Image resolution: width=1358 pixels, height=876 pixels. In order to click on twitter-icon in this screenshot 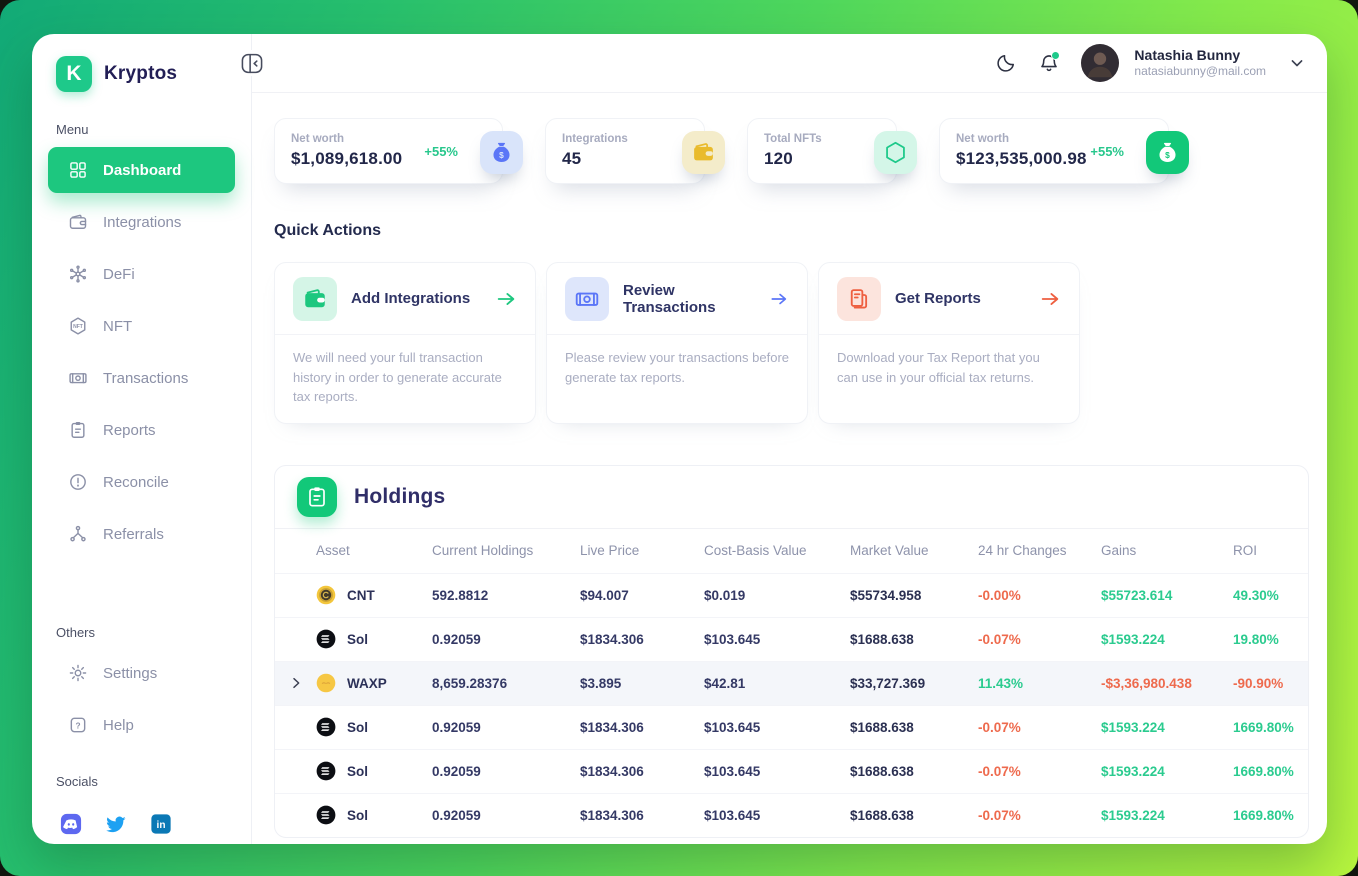, I will do `click(116, 824)`.